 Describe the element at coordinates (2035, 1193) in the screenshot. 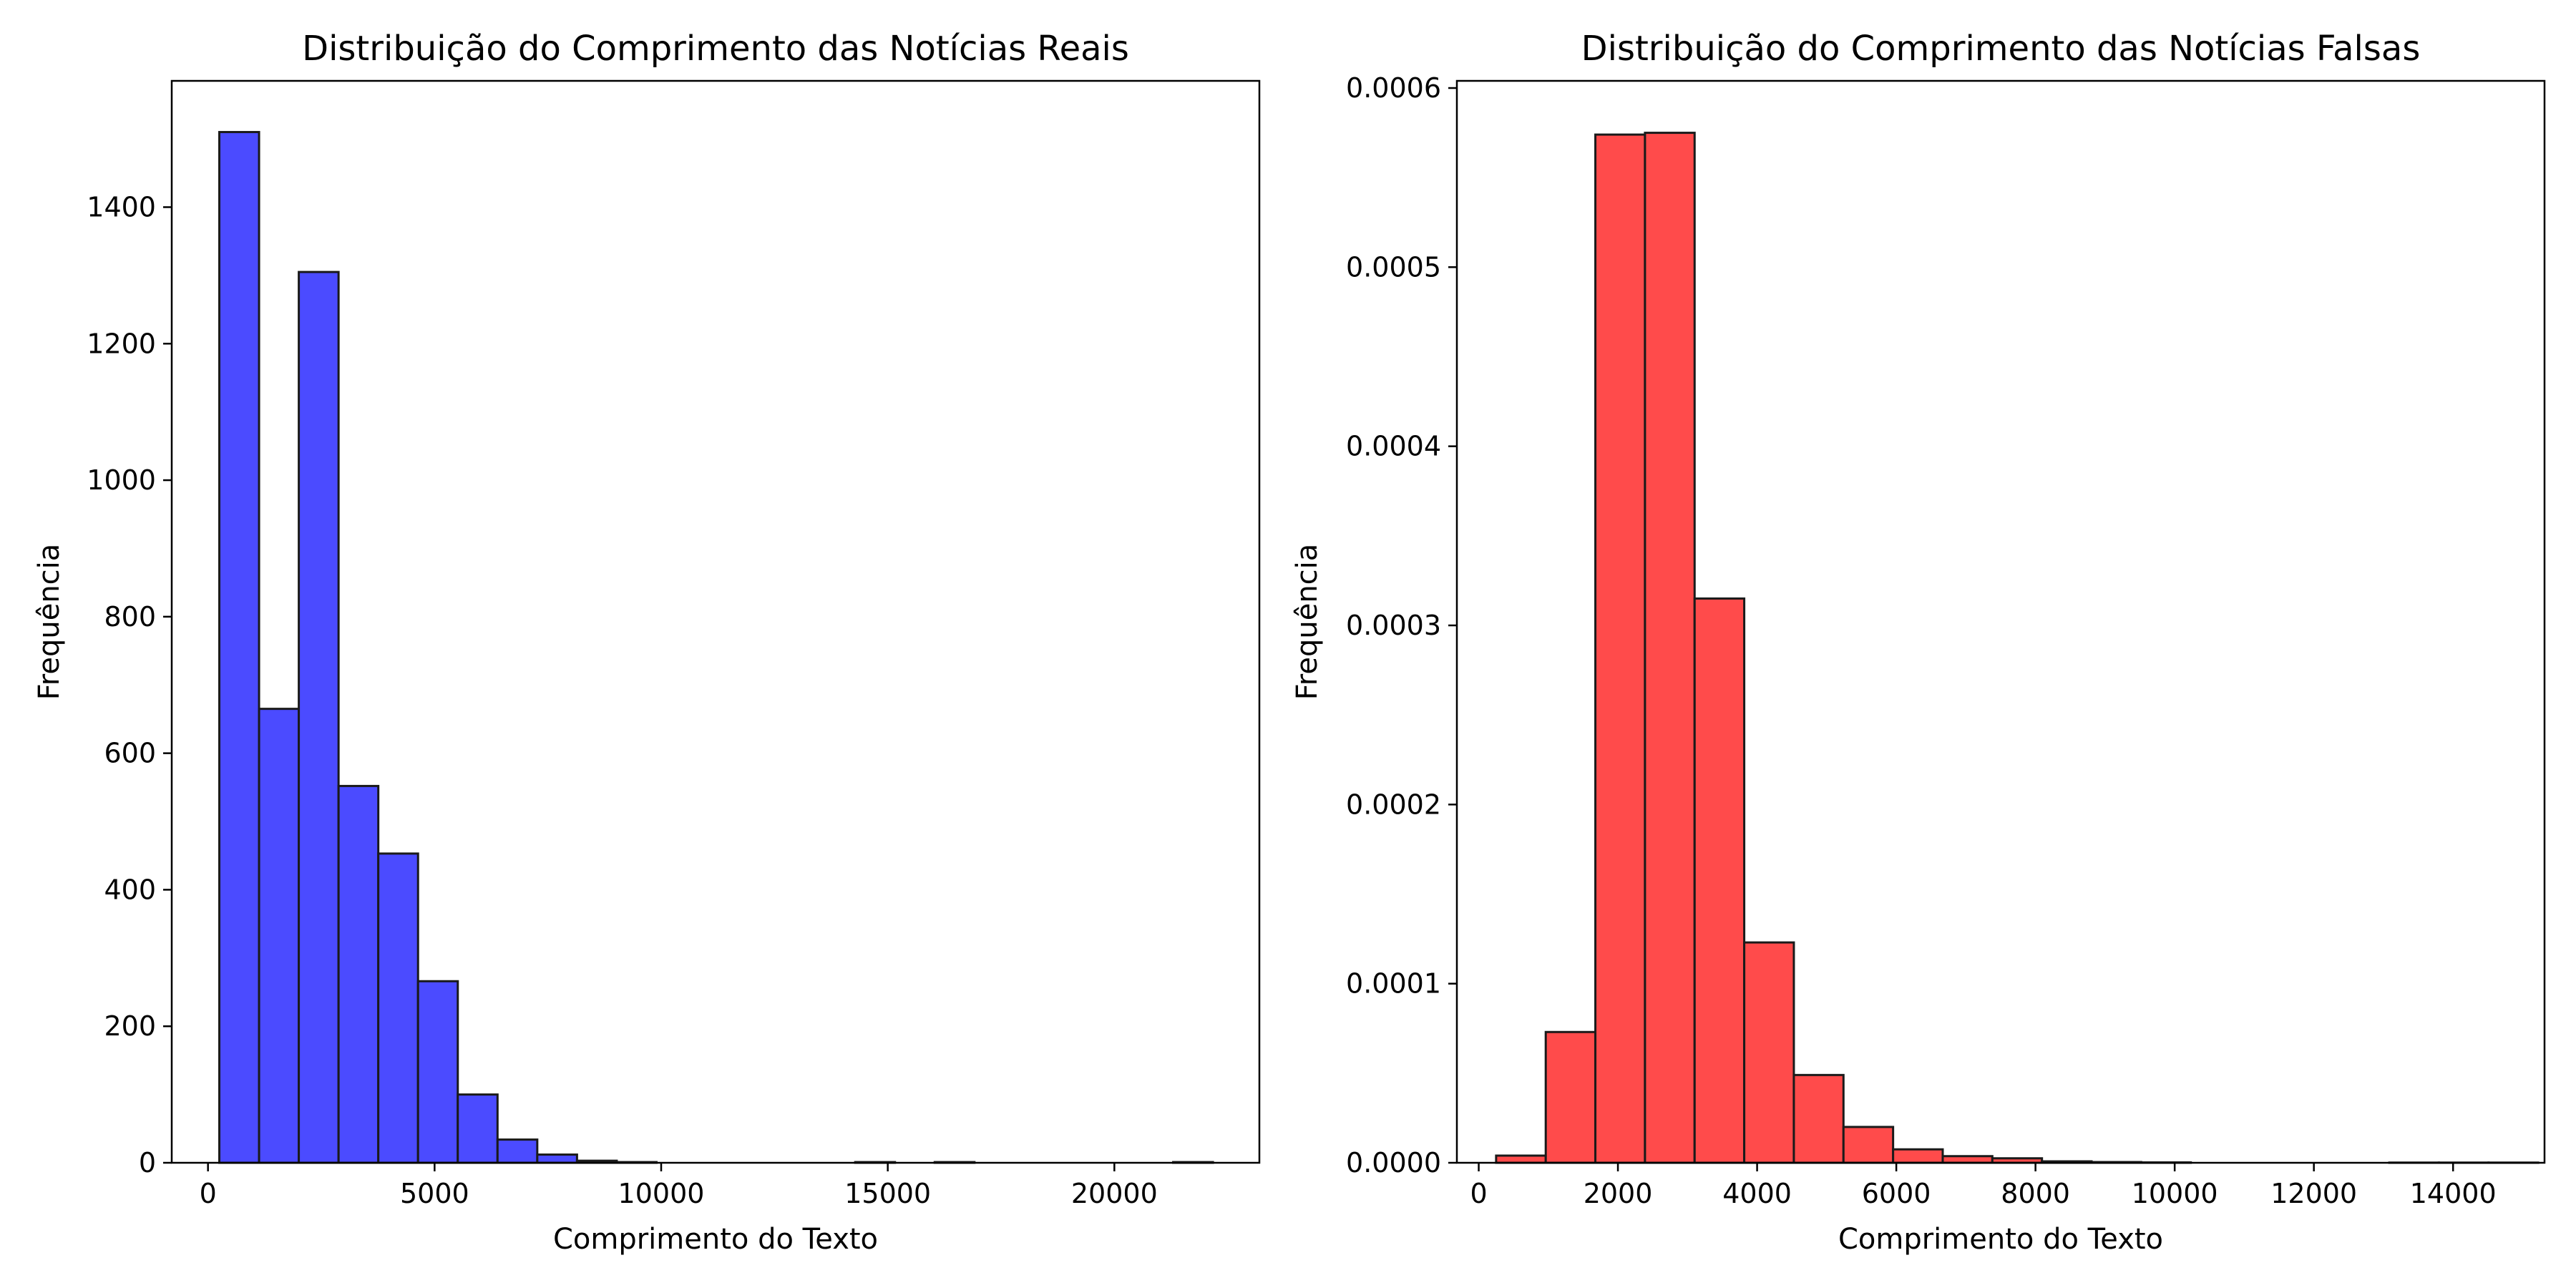

I see `fake-news-x-tick-label: 8000` at that location.